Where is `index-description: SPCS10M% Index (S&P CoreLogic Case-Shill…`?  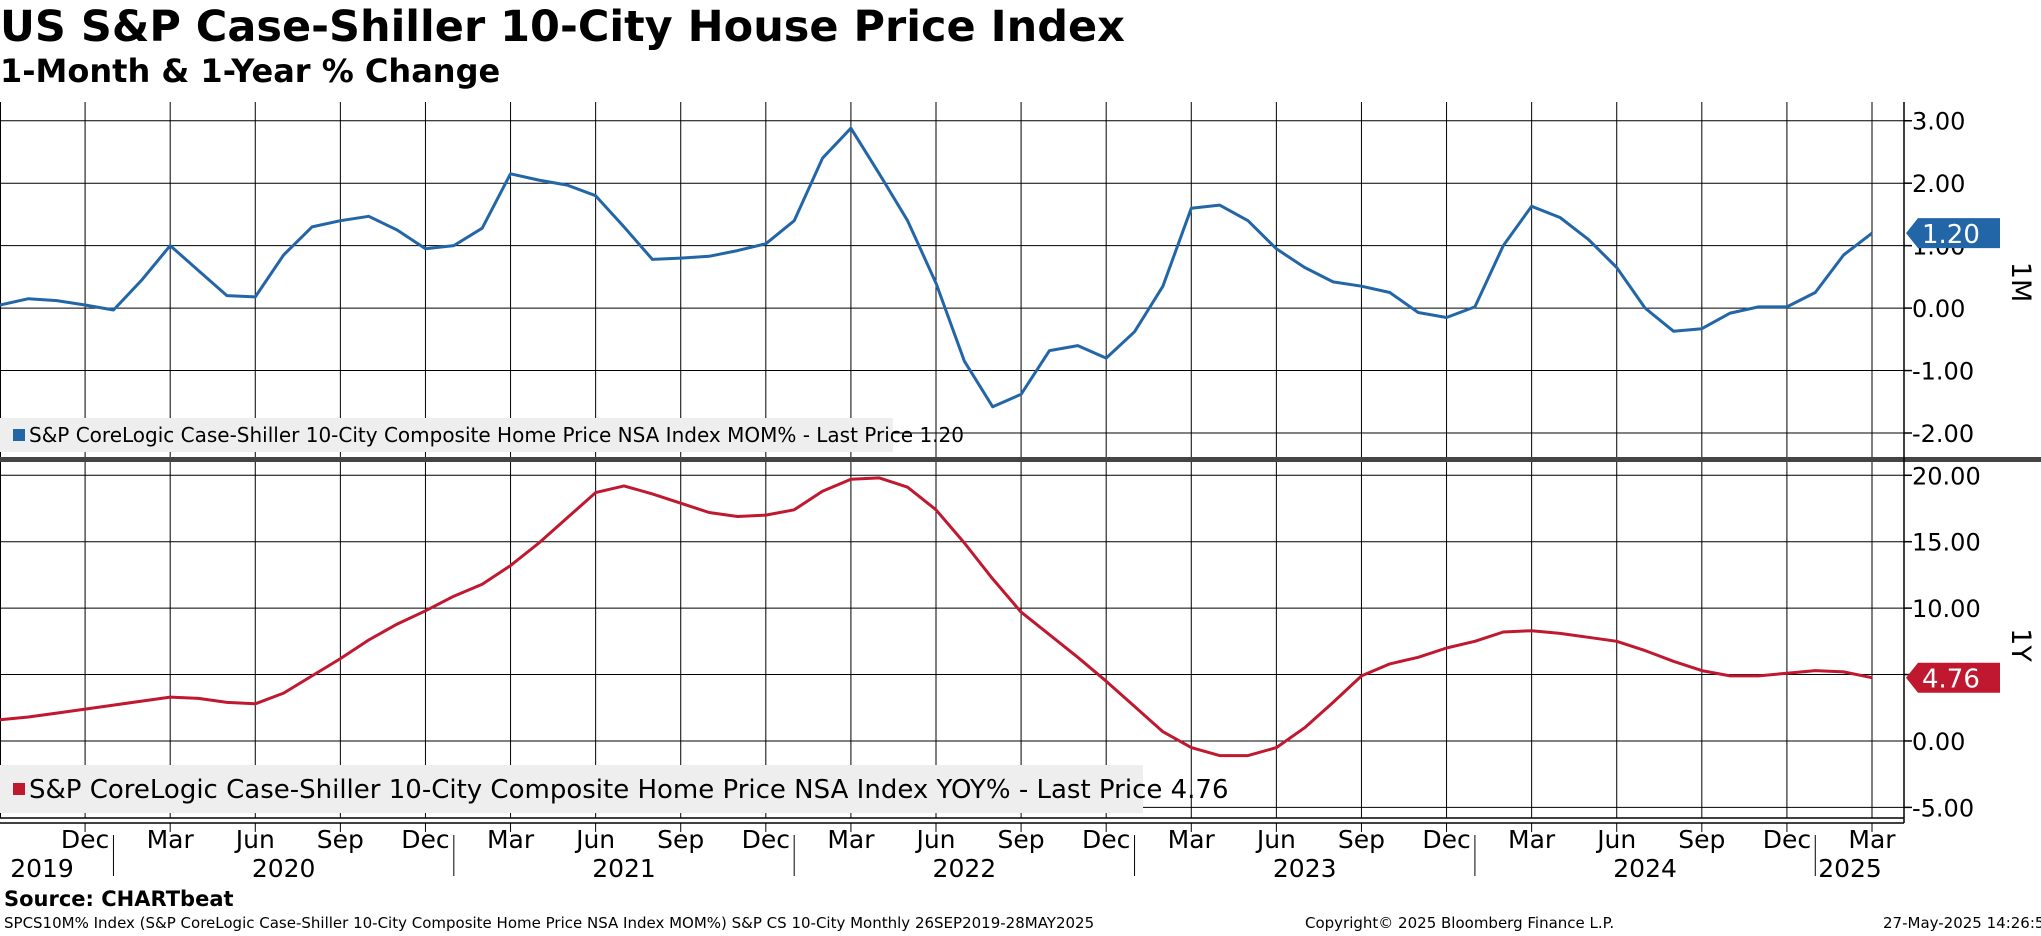
index-description: SPCS10M% Index (S&P CoreLogic Case-Shill… is located at coordinates (549, 923).